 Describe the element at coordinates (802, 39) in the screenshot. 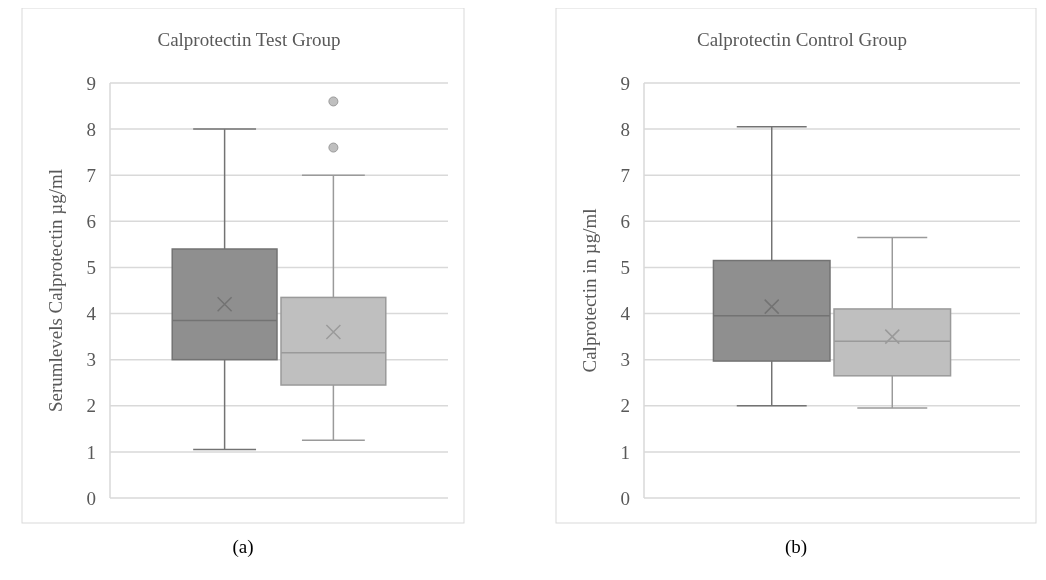

I see `chart-title: Calprotectin Control Group` at that location.